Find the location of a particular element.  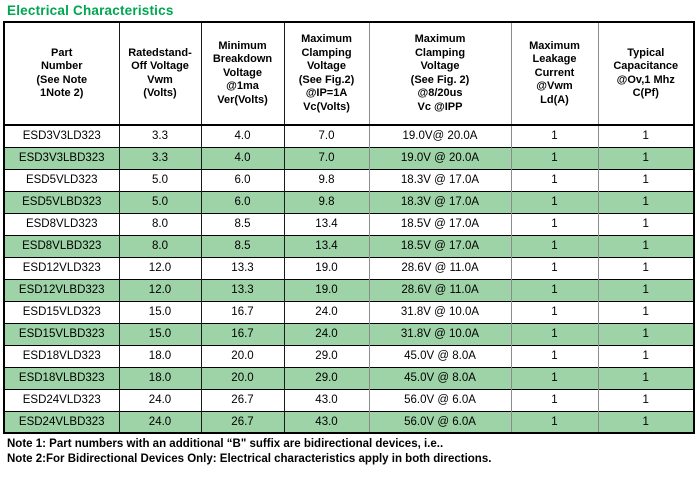

table-row: ESD3V3LBD323 3.3 4.0 7.0 19.0V @ 20.0A 1 1 is located at coordinates (349, 157).